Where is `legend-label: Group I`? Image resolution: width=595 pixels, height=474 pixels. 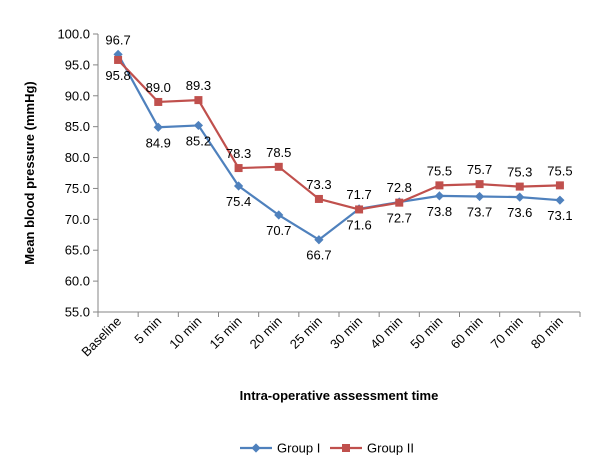
legend-label: Group I is located at coordinates (298, 448).